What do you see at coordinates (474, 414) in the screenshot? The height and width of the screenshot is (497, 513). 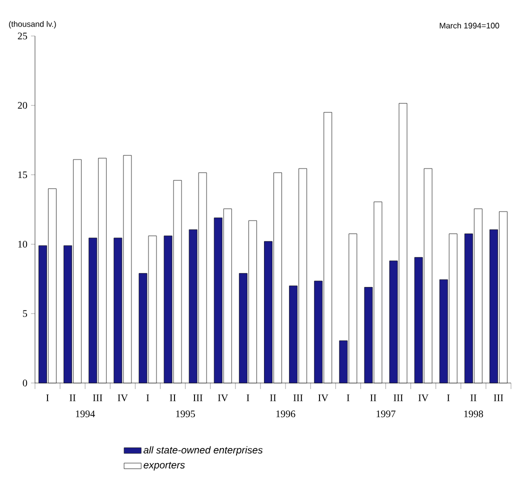 I see `text: 1998` at bounding box center [474, 414].